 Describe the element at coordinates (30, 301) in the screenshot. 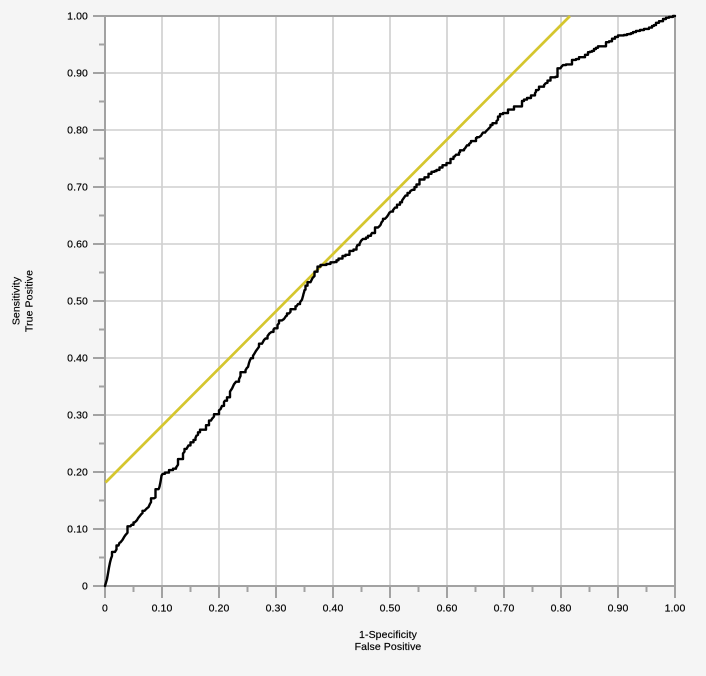

I see `svg-text: True Positive` at that location.